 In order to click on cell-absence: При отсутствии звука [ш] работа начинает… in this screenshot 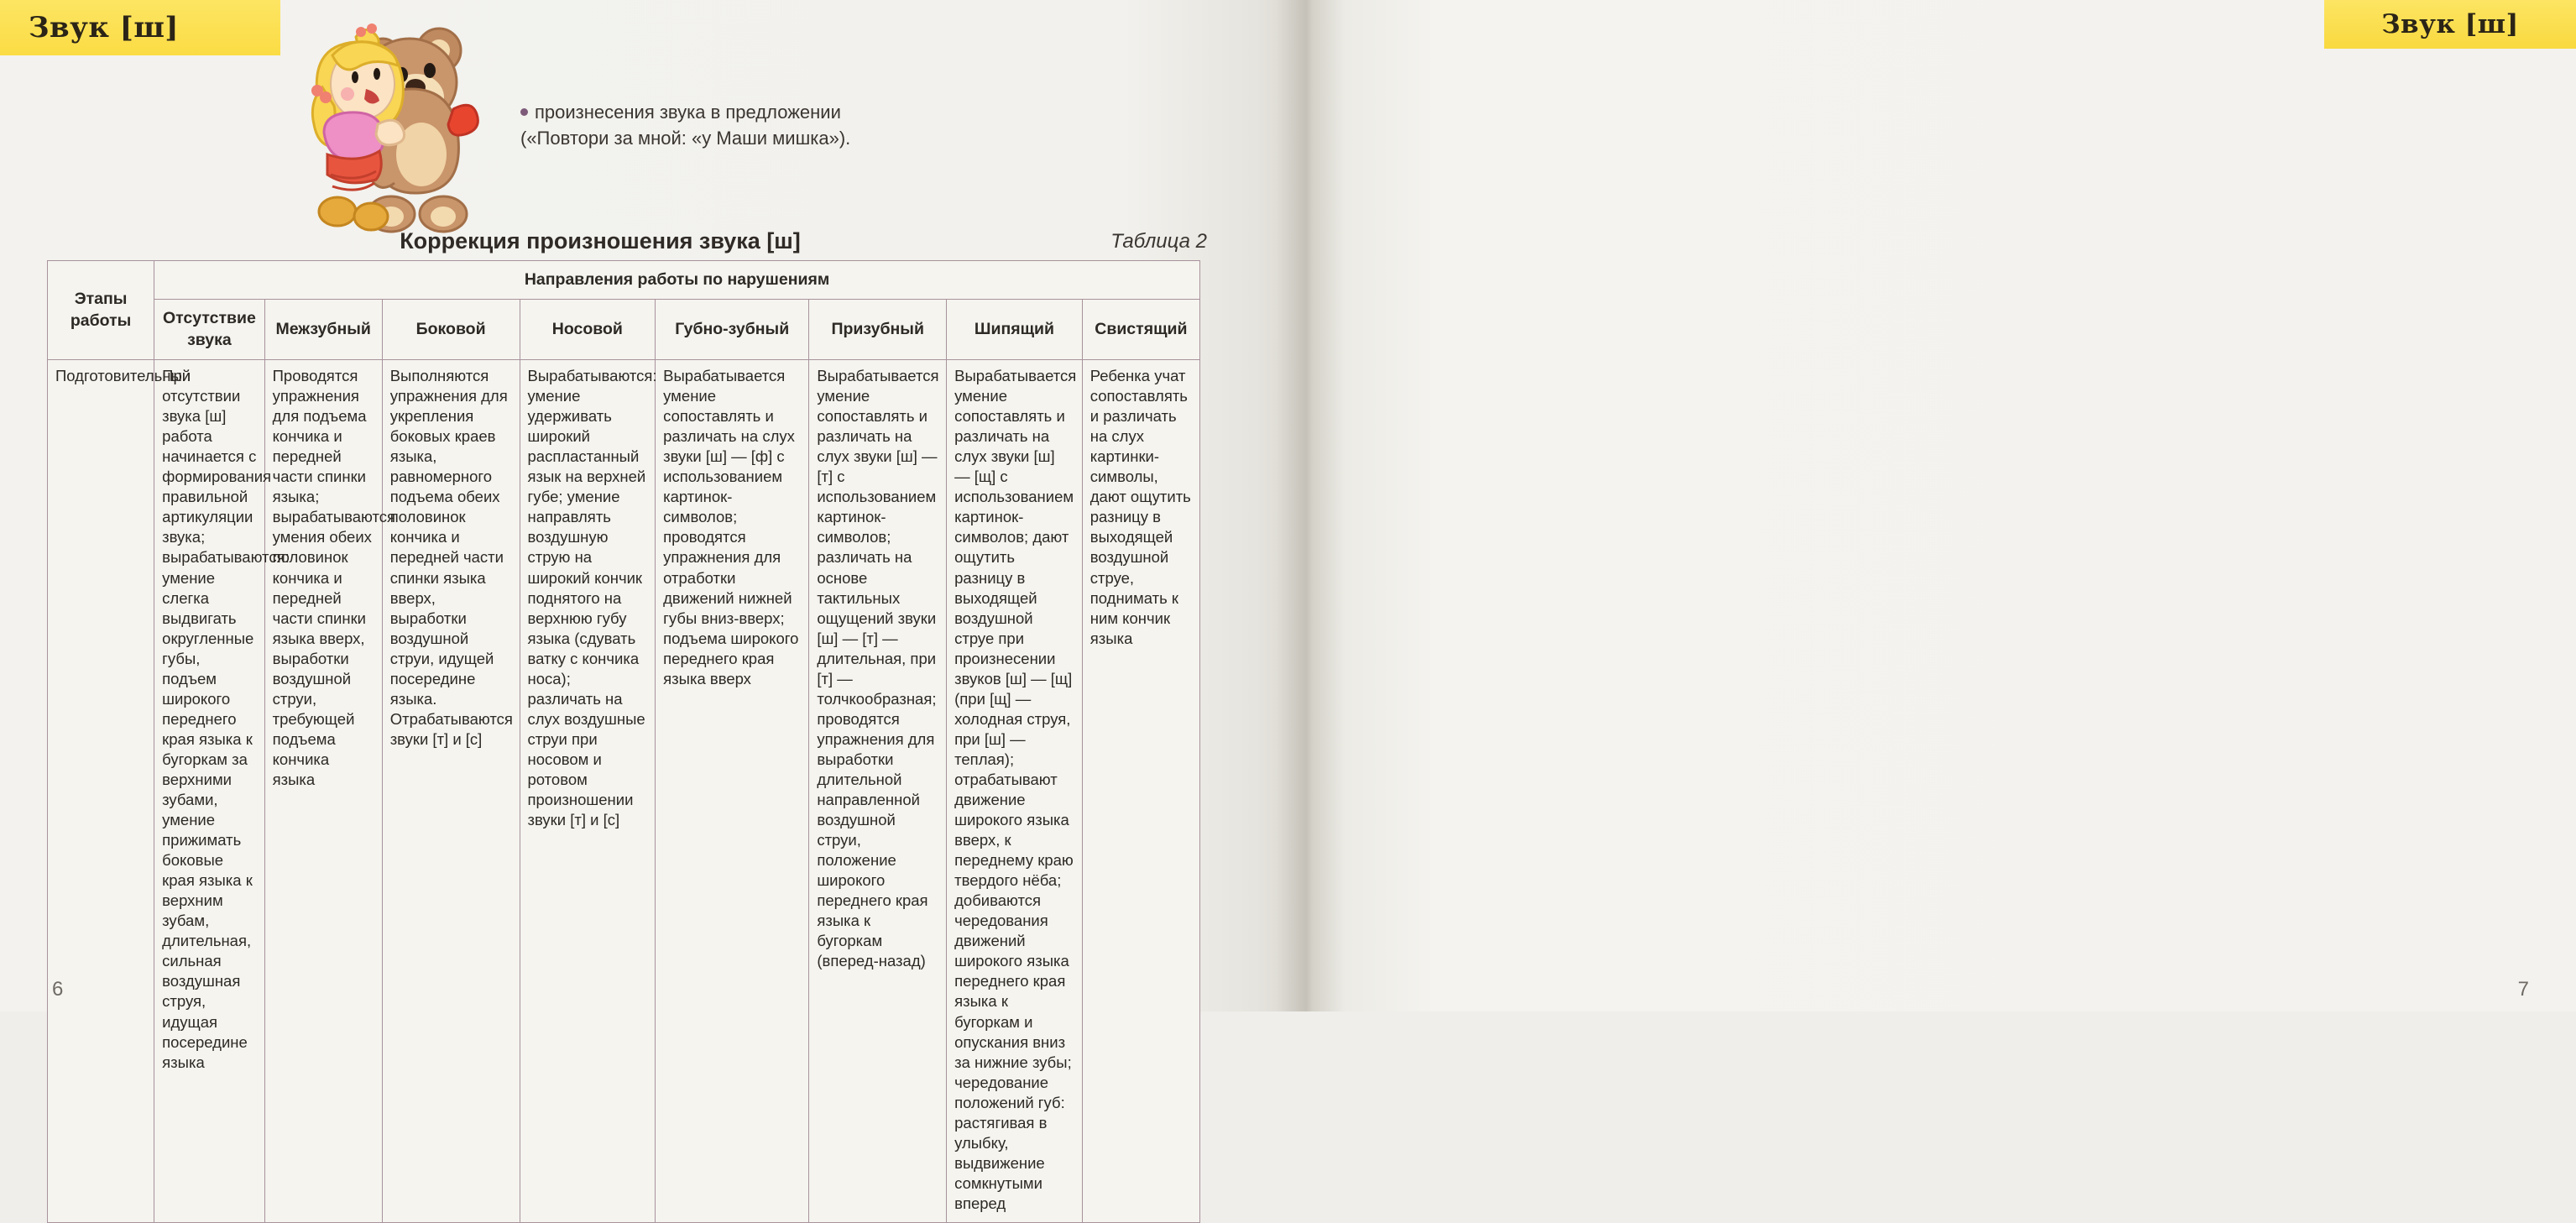, I will do `click(222, 791)`.